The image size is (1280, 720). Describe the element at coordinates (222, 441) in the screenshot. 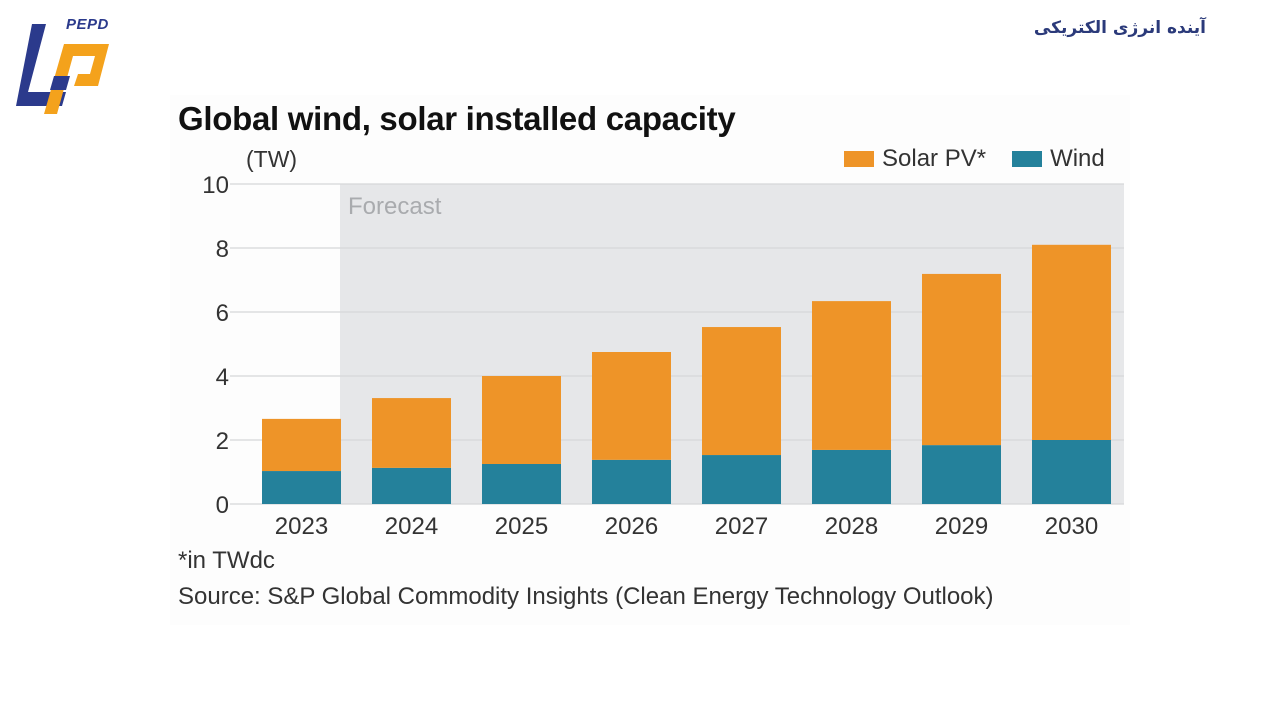

I see `y-tick-label: 2` at that location.